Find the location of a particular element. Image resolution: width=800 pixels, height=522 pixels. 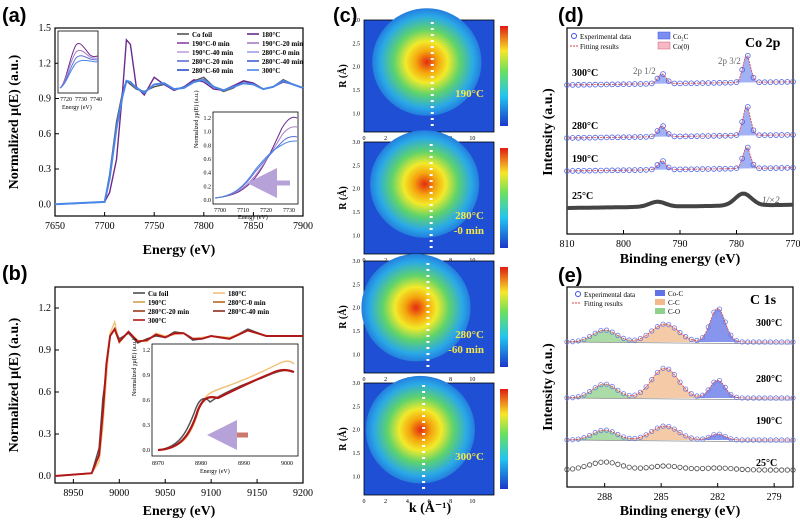

panel-d-legend-exp-marker is located at coordinates (574, 36).